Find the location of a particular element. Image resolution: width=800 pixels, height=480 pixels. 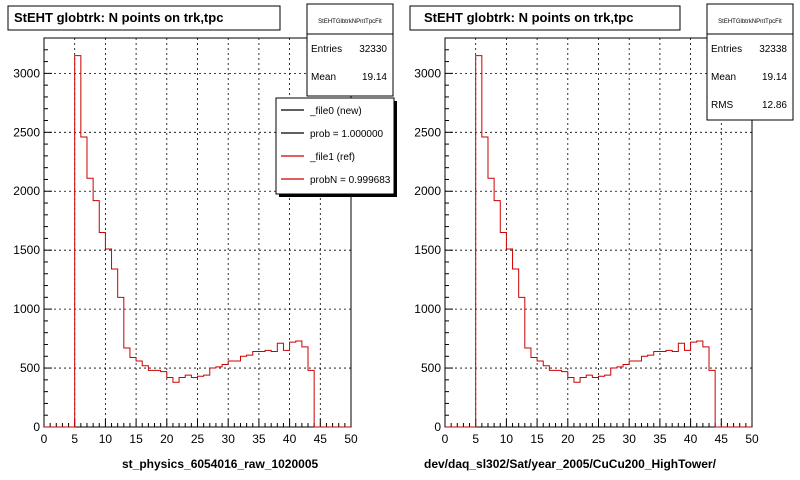

left-title-box is located at coordinates (144, 18).